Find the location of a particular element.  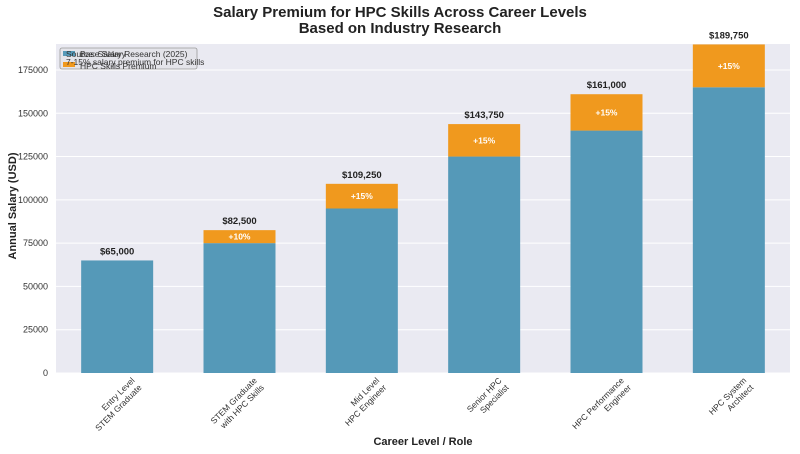

total-label: $189,750 is located at coordinates (729, 35).